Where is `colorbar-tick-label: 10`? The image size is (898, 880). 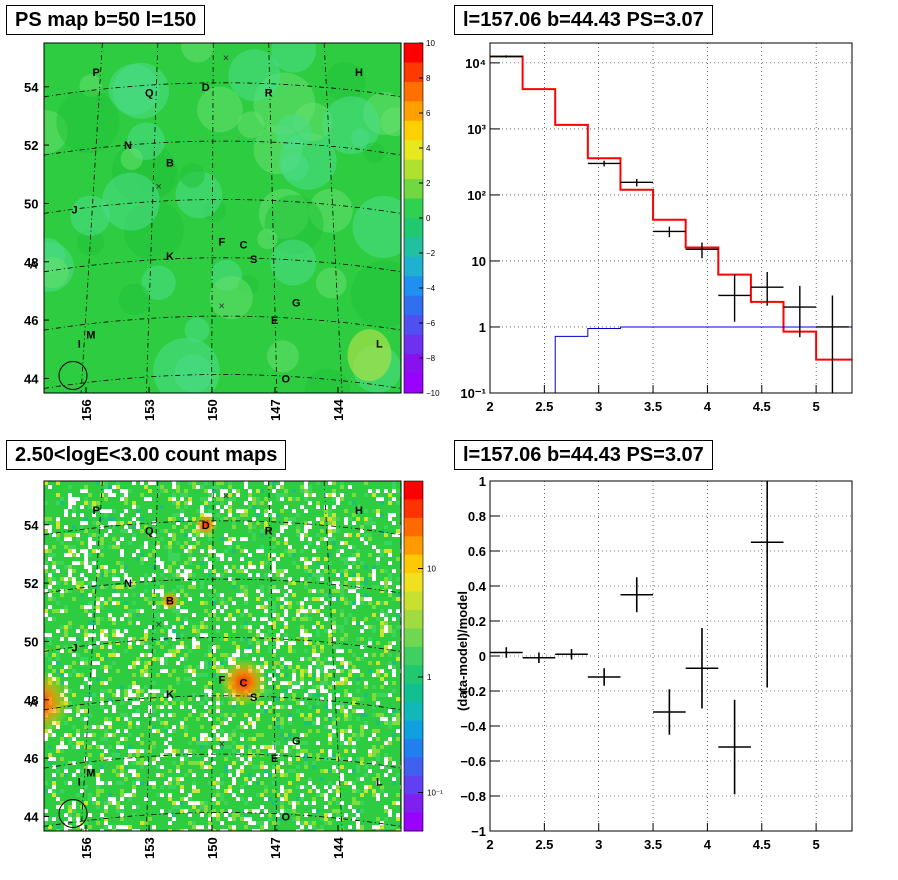
colorbar-tick-label: 10 is located at coordinates (431, 569).